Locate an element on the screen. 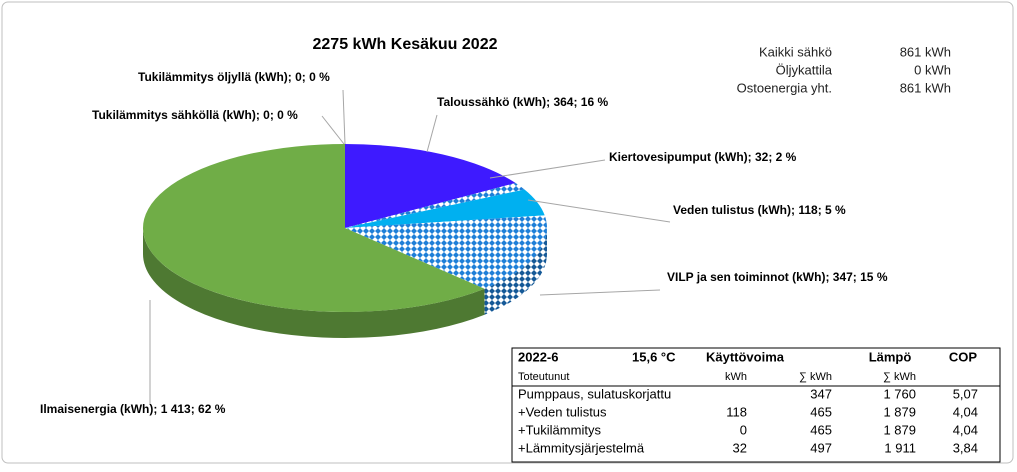 The image size is (1017, 472). table-cell: 5,07 is located at coordinates (965, 393).